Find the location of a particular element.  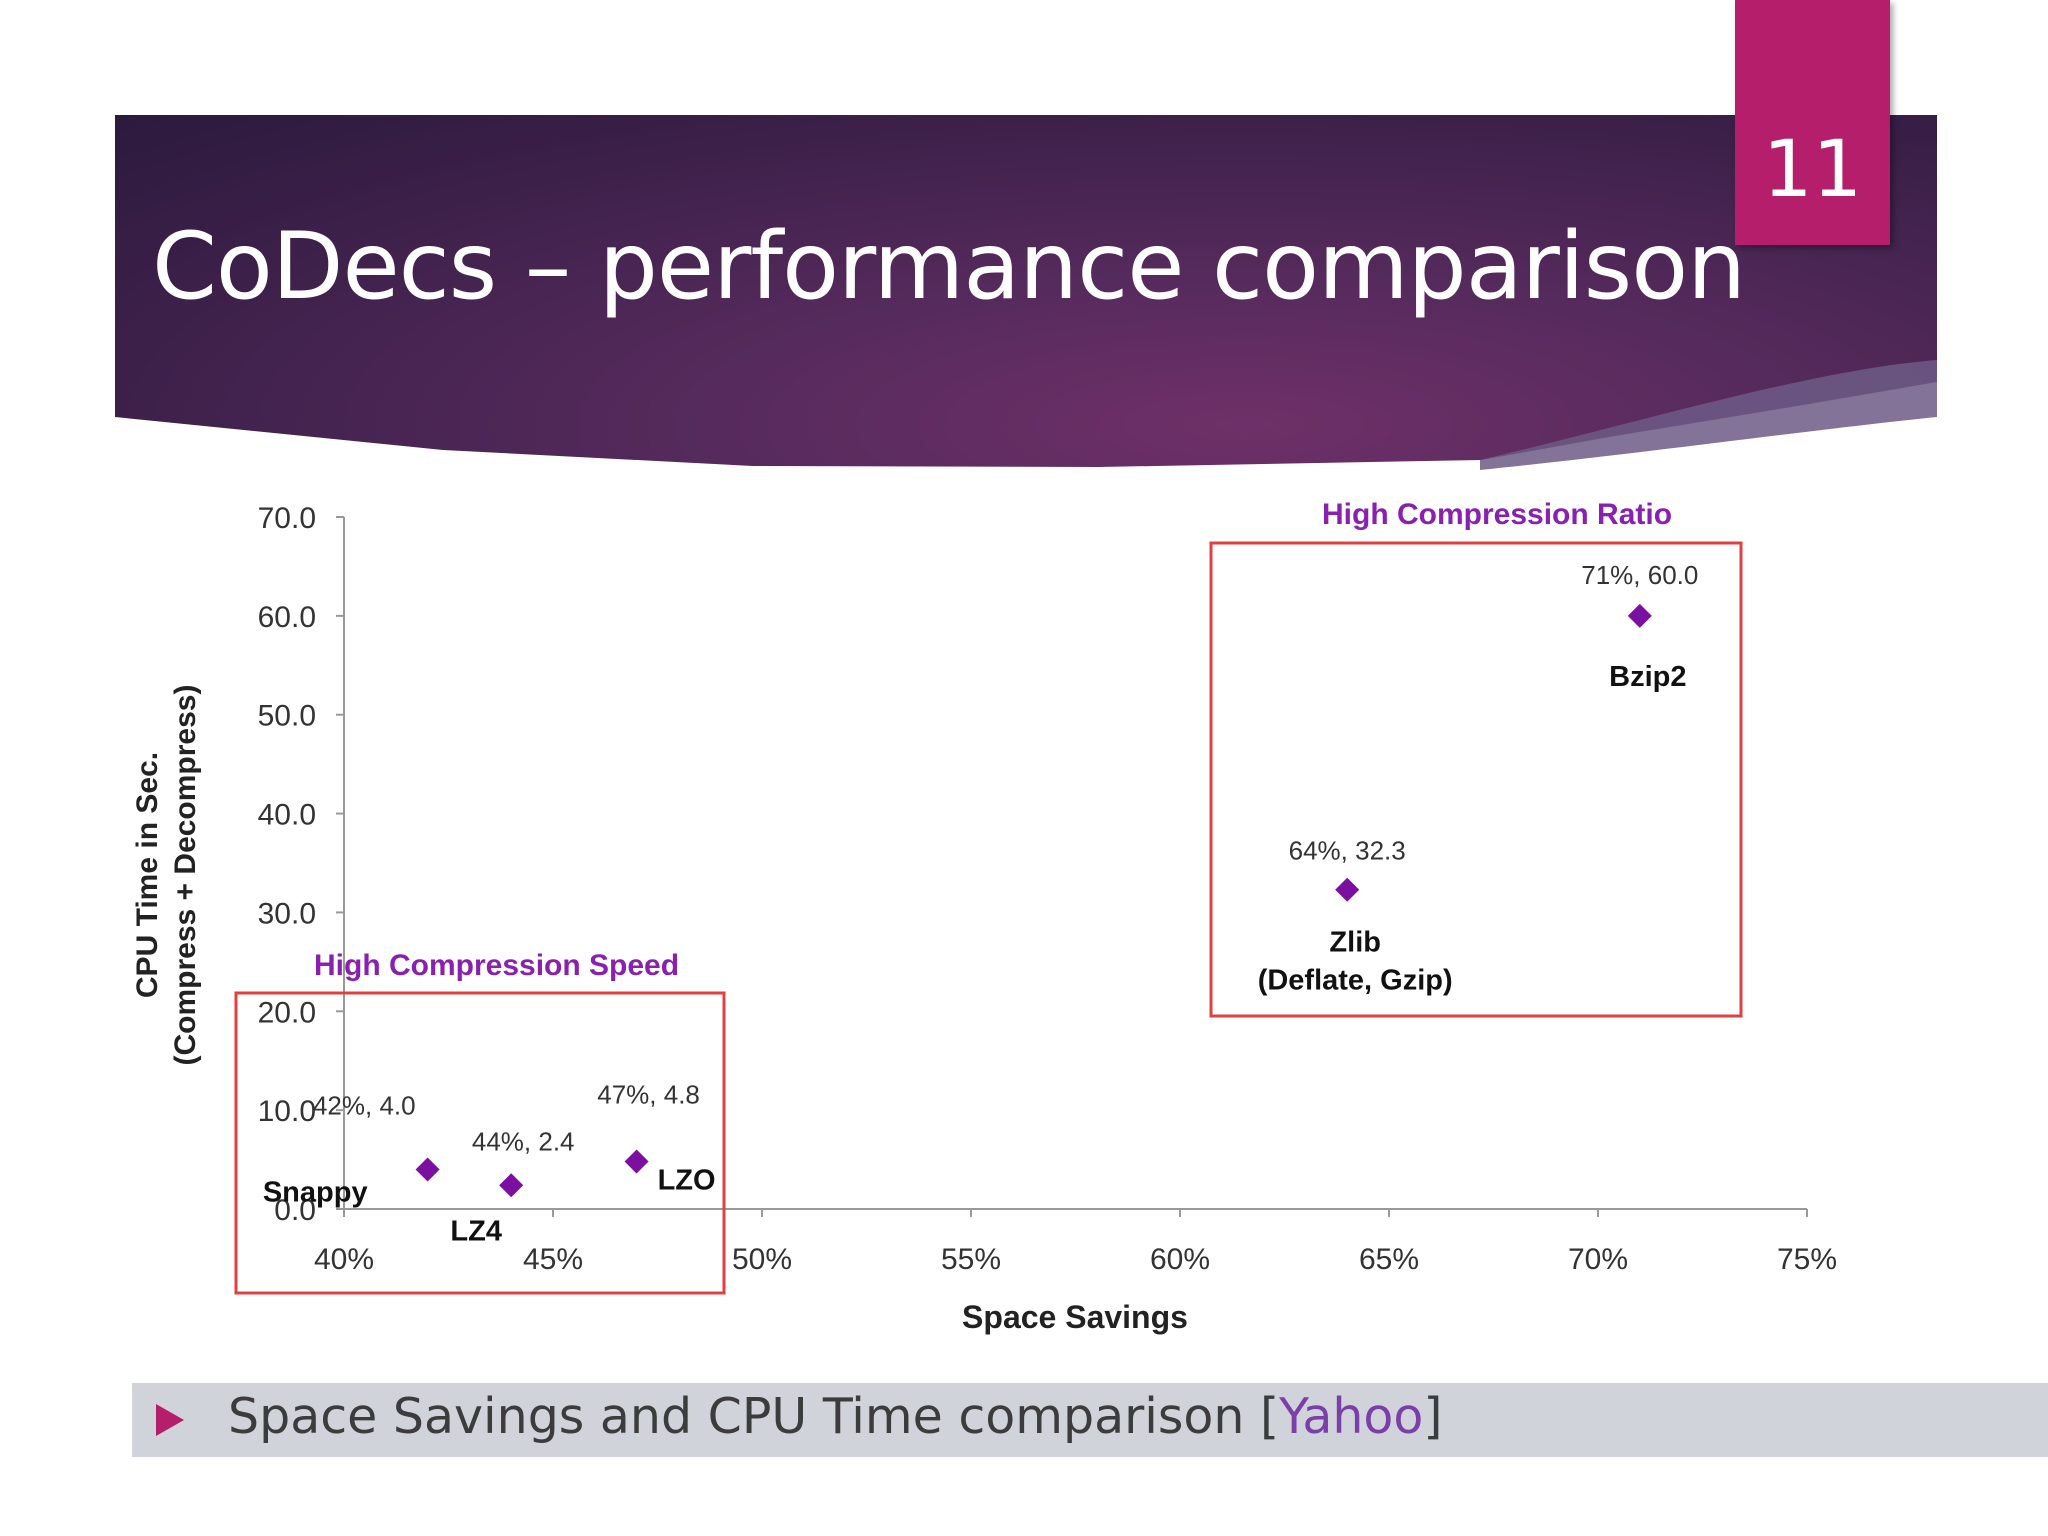

y-tick-label: 20.0 is located at coordinates (287, 1012).